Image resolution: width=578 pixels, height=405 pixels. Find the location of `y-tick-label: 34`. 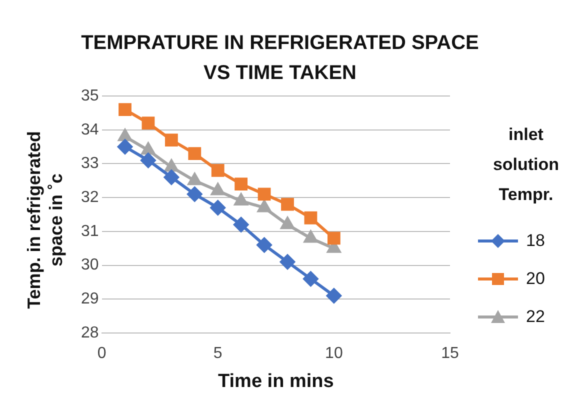

y-tick-label: 34 is located at coordinates (90, 129).